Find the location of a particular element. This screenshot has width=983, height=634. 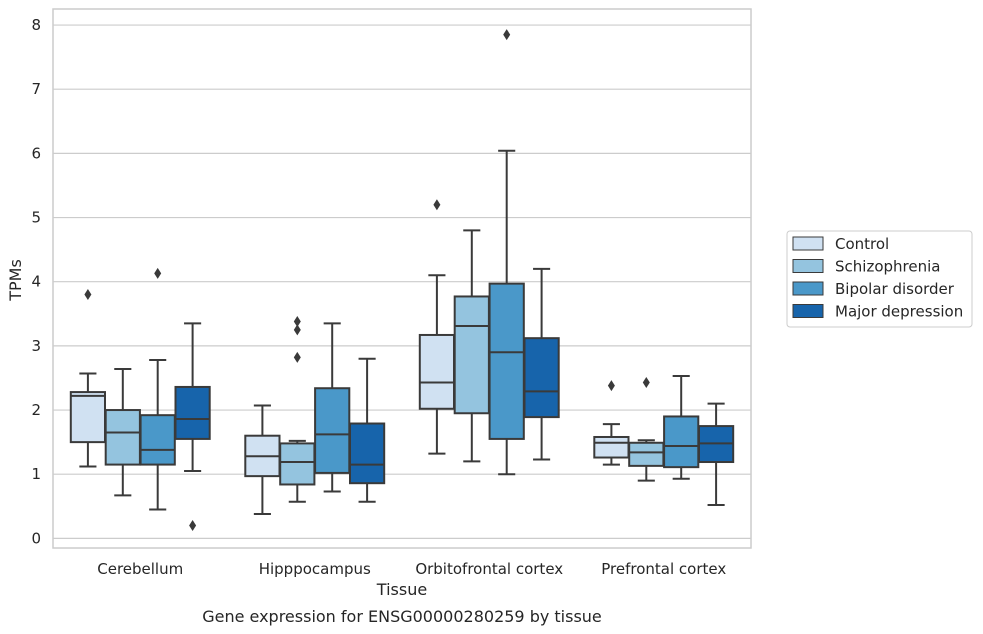

y-tick-label: 7 is located at coordinates (36, 89).